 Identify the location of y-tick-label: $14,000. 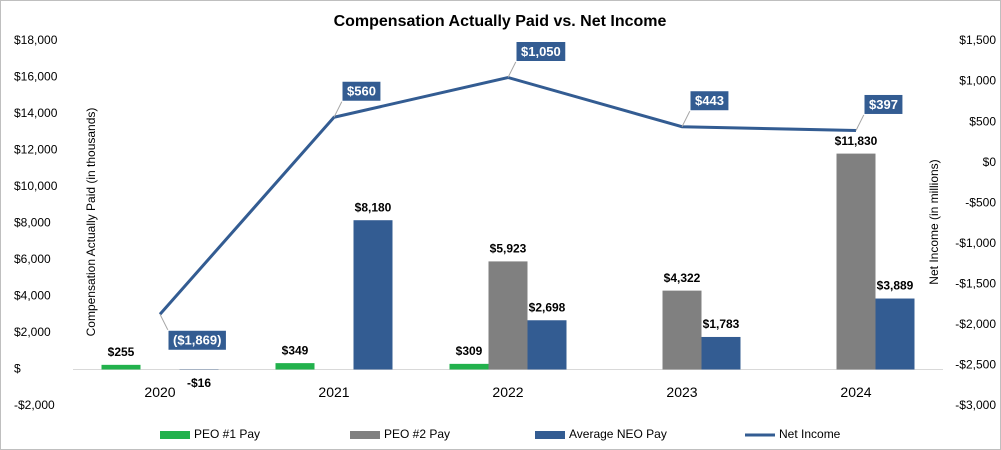
(36, 113).